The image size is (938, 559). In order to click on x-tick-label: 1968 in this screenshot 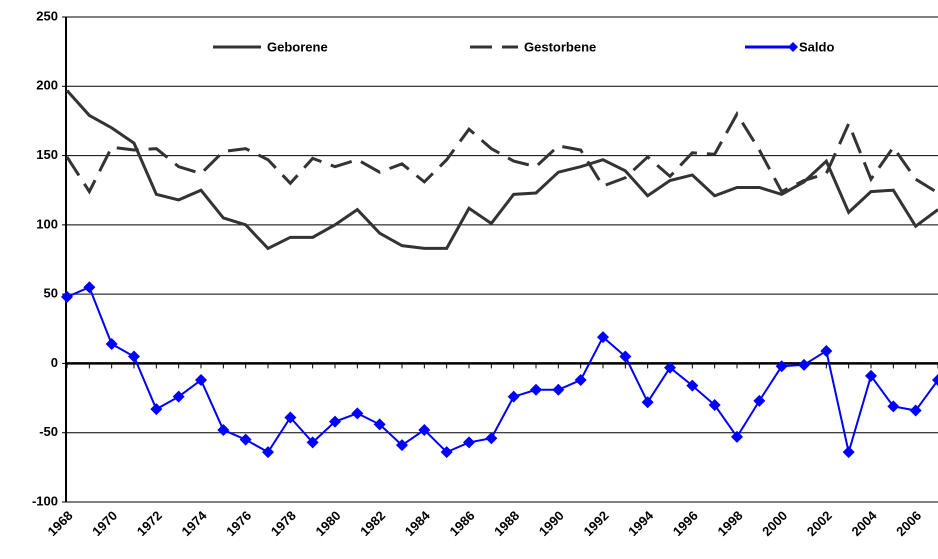, I will do `click(59, 523)`.